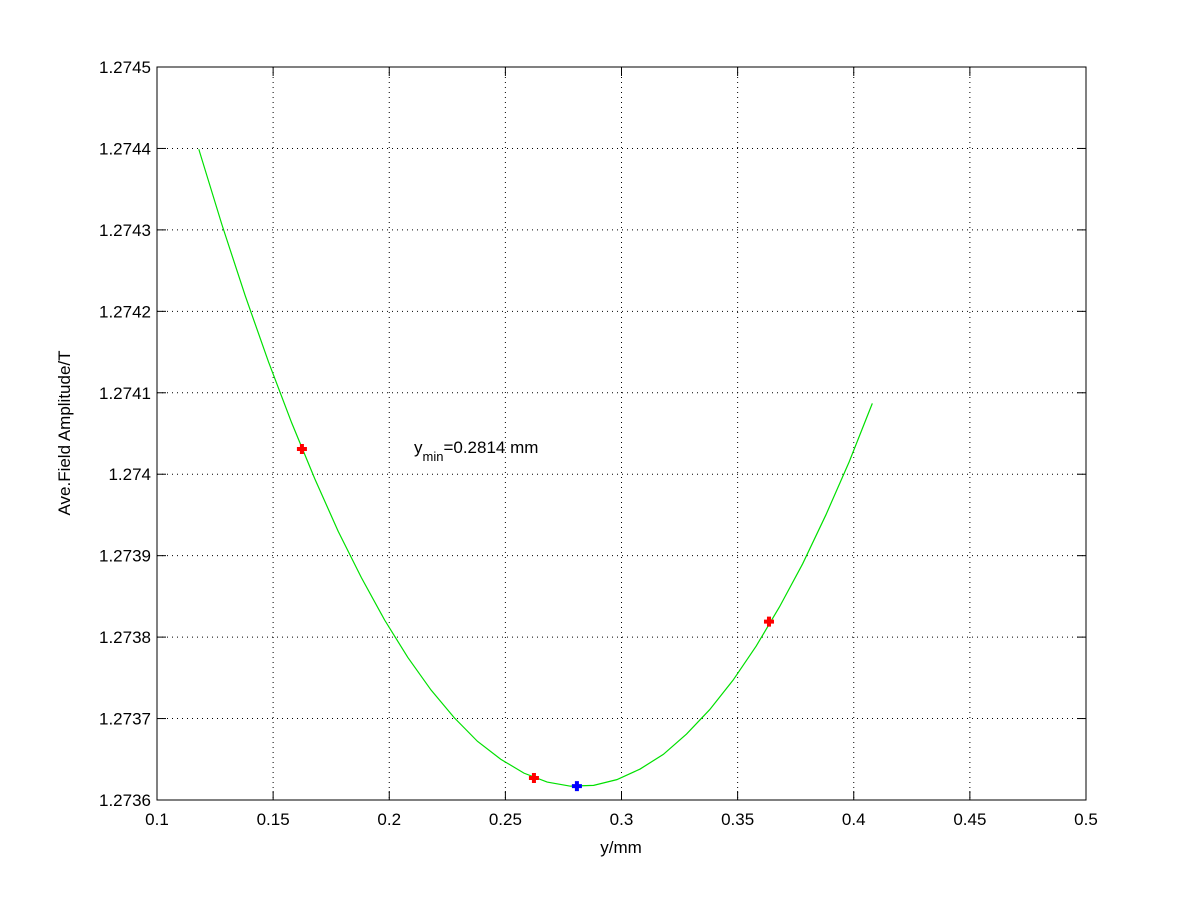  What do you see at coordinates (125, 637) in the screenshot?
I see `y-tick-label: 1.2738` at bounding box center [125, 637].